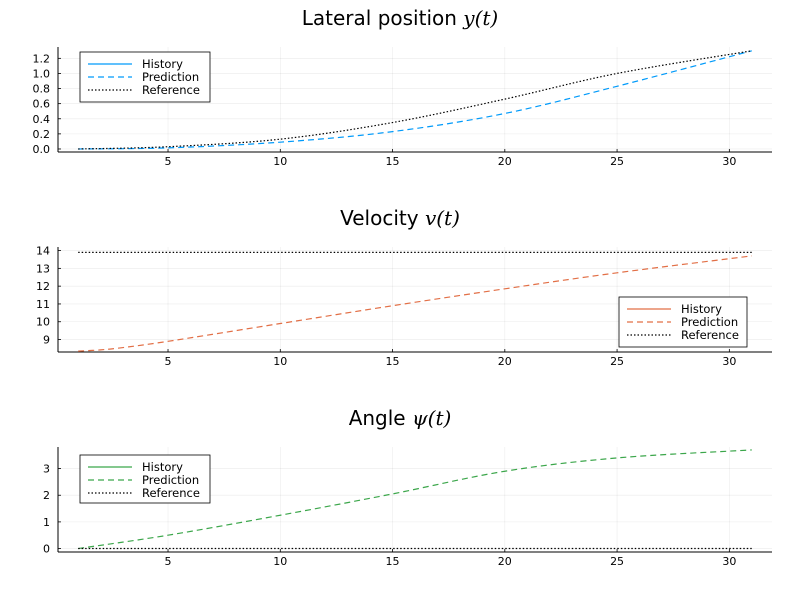  I want to click on series-line-reference, so click(415, 100).